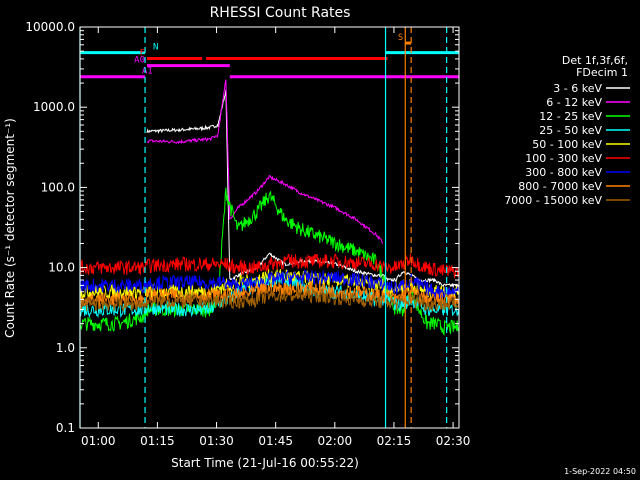 This screenshot has height=480, width=640. Describe the element at coordinates (570, 130) in the screenshot. I see `legend-entry-label: 25 - 50 keV` at that location.